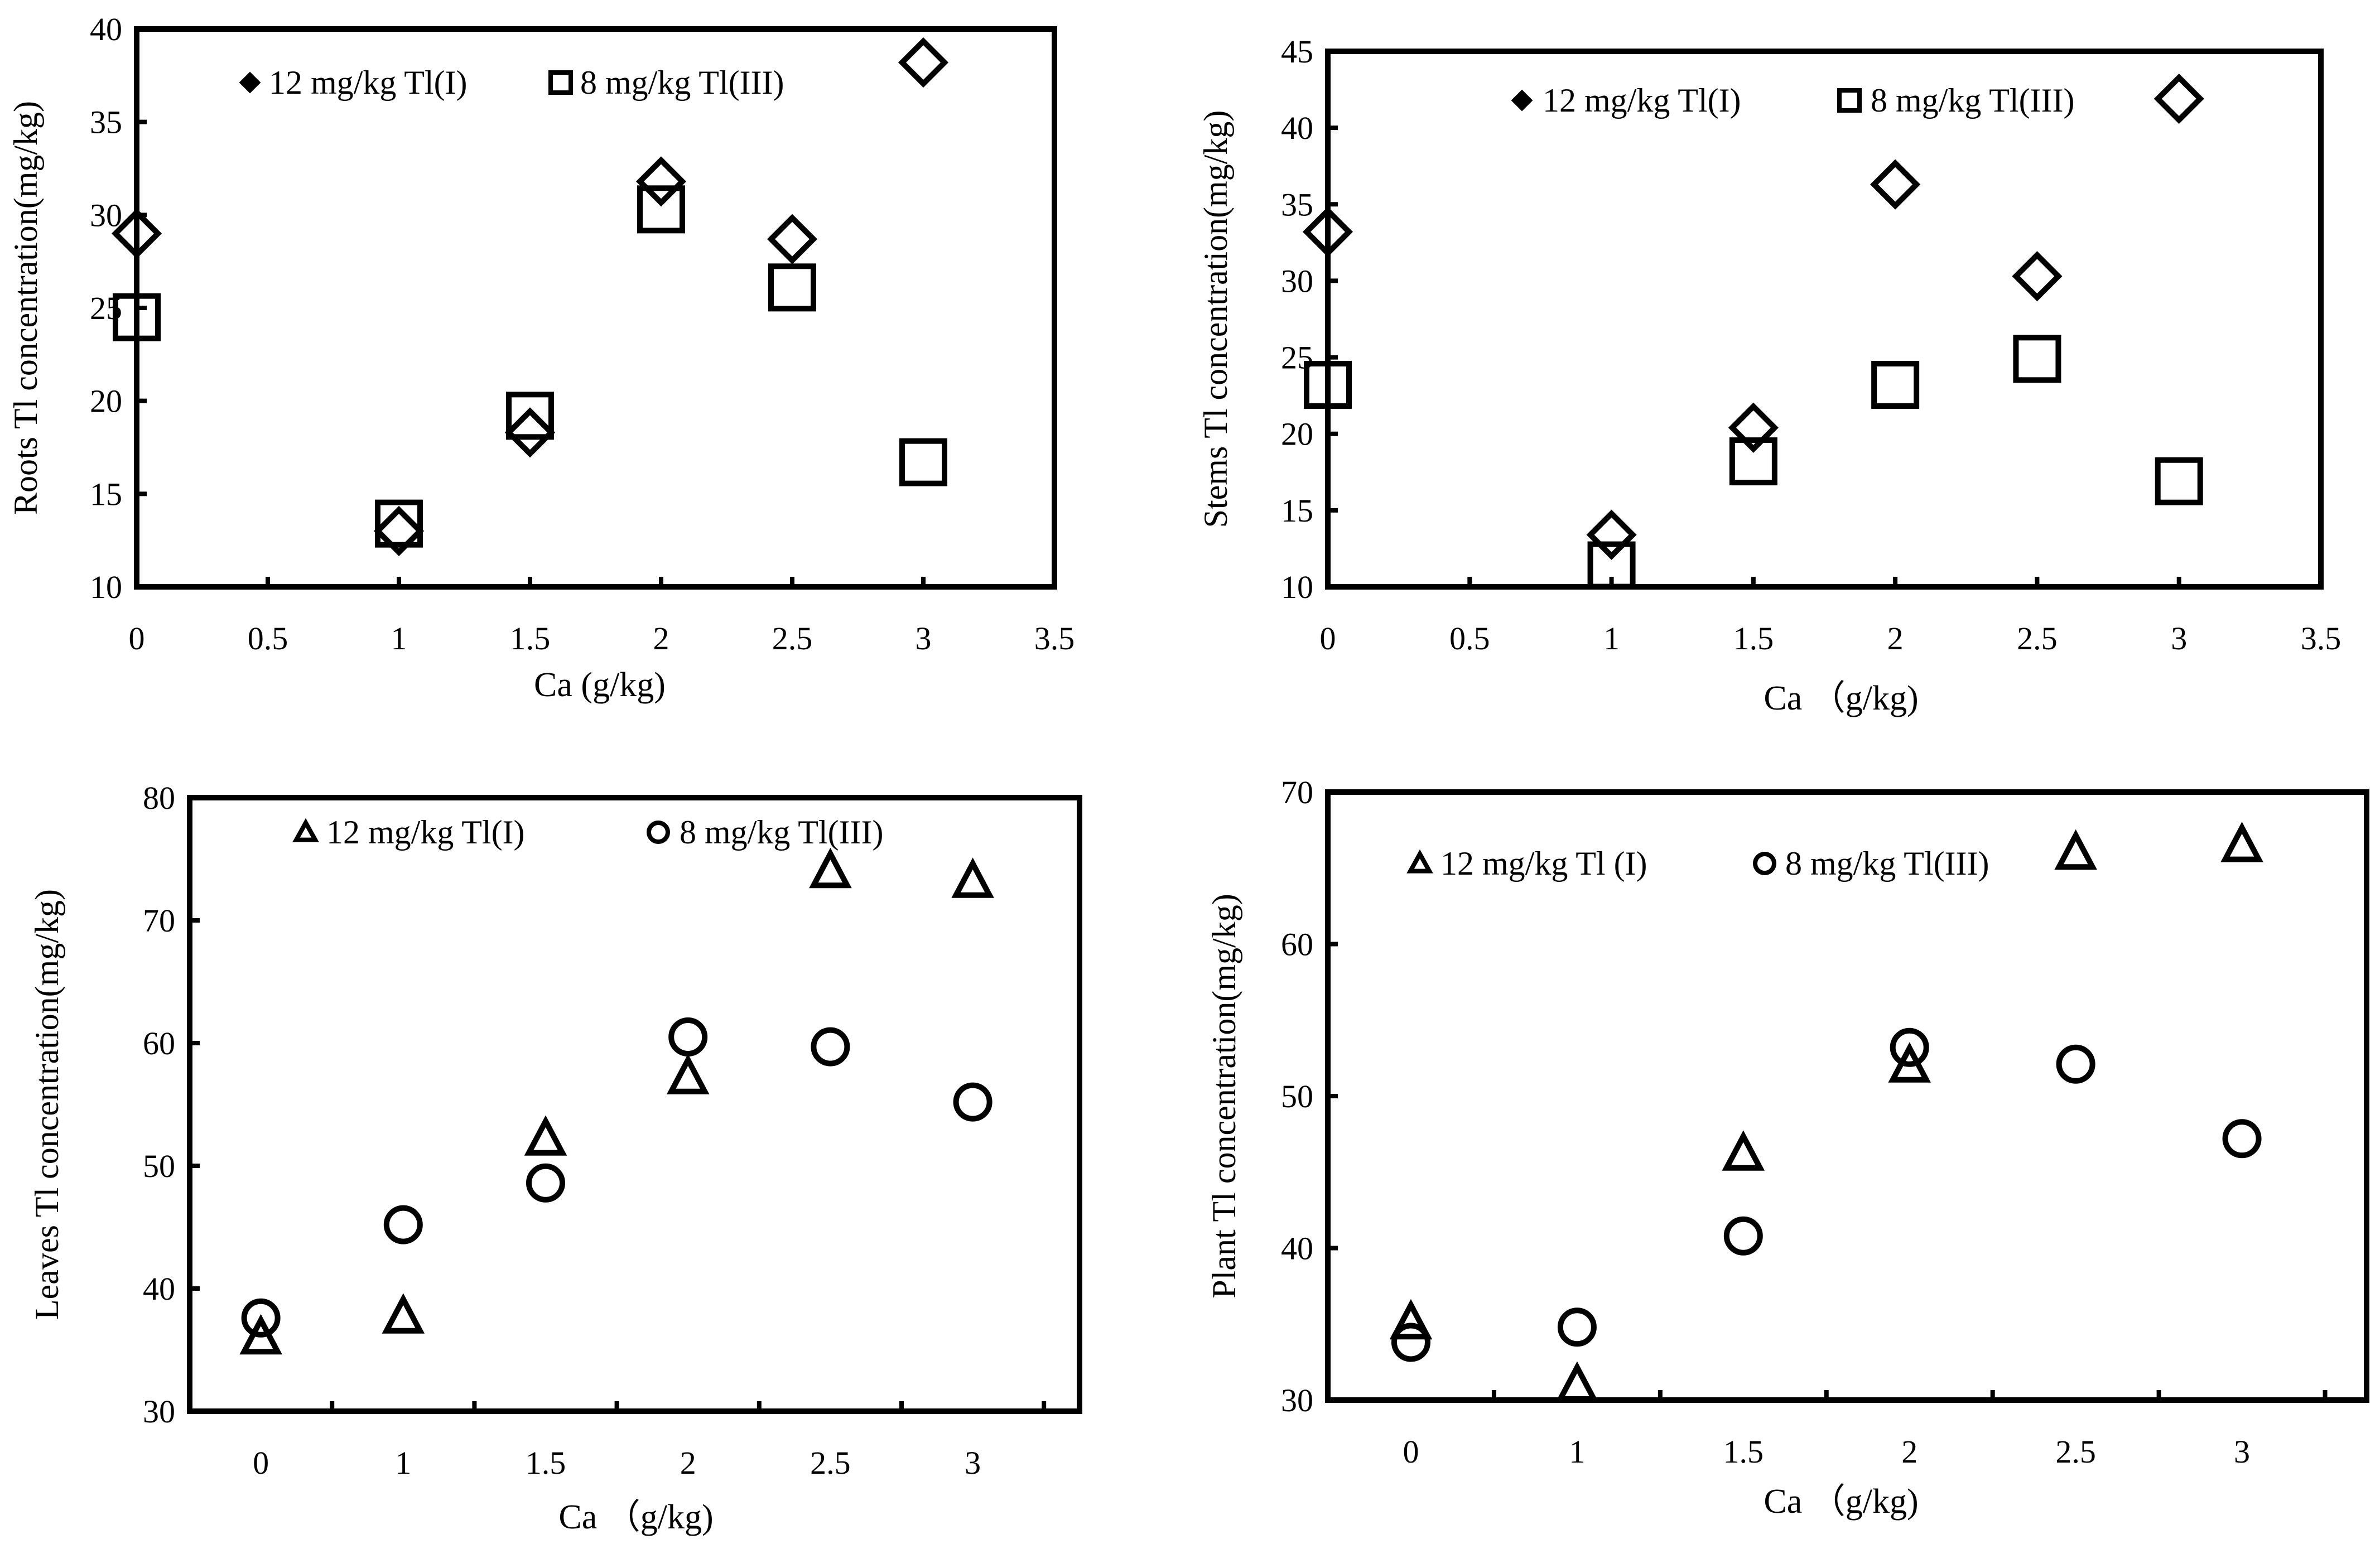 The height and width of the screenshot is (1544, 2380). What do you see at coordinates (159, 798) in the screenshot?
I see `y-tick-label: 80` at bounding box center [159, 798].